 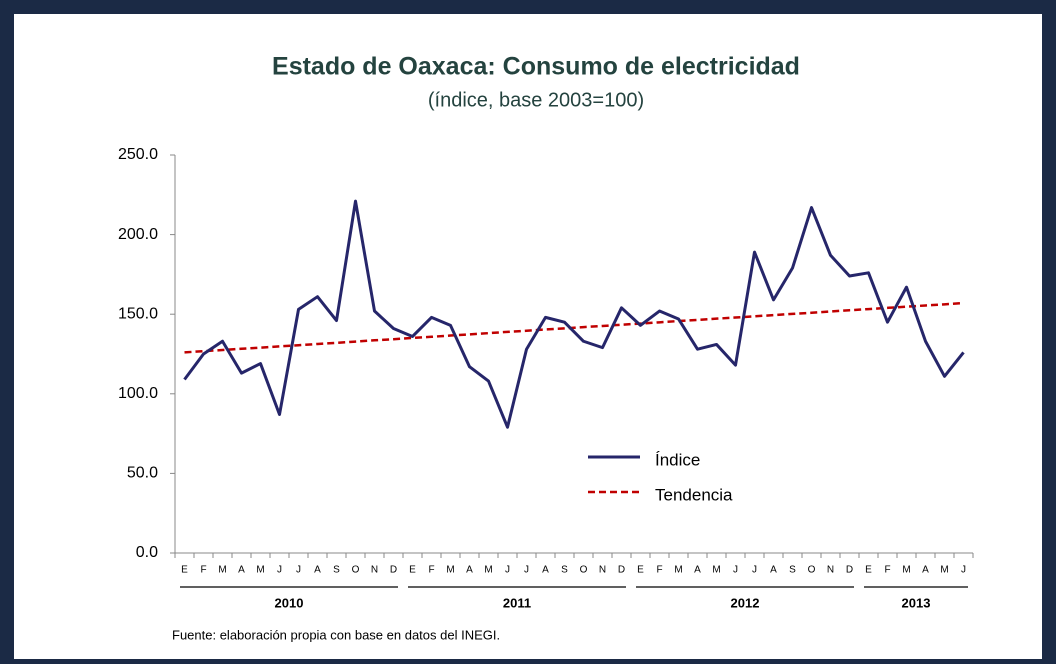 I want to click on year-label: 2011, so click(x=517, y=602).